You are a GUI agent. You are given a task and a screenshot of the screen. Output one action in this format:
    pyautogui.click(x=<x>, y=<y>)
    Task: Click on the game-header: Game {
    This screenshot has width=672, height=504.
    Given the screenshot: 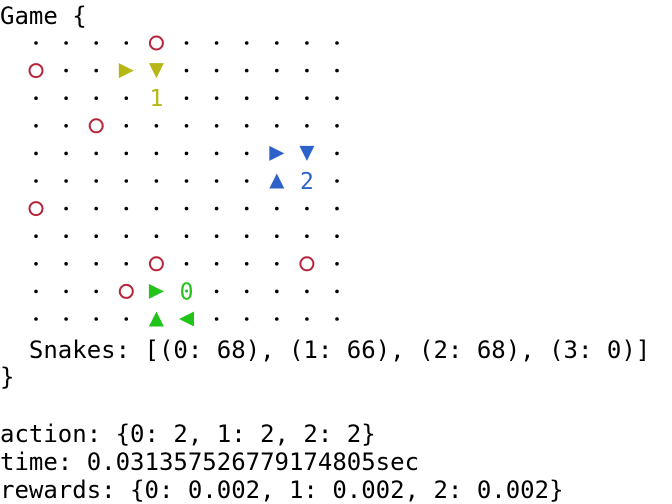 What is the action you would take?
    pyautogui.click(x=43, y=16)
    